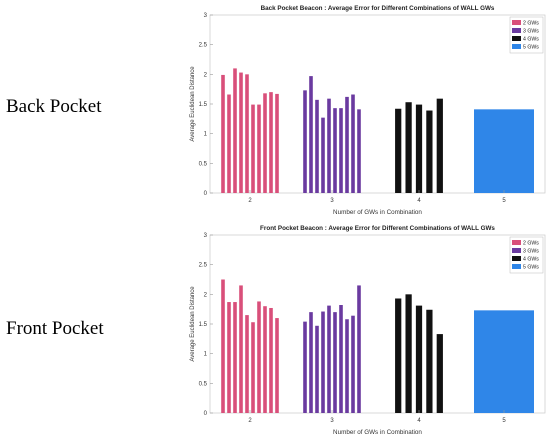 Image resolution: width=550 pixels, height=440 pixels. I want to click on back-ylabel: Average Euclidean Distance, so click(193, 104).